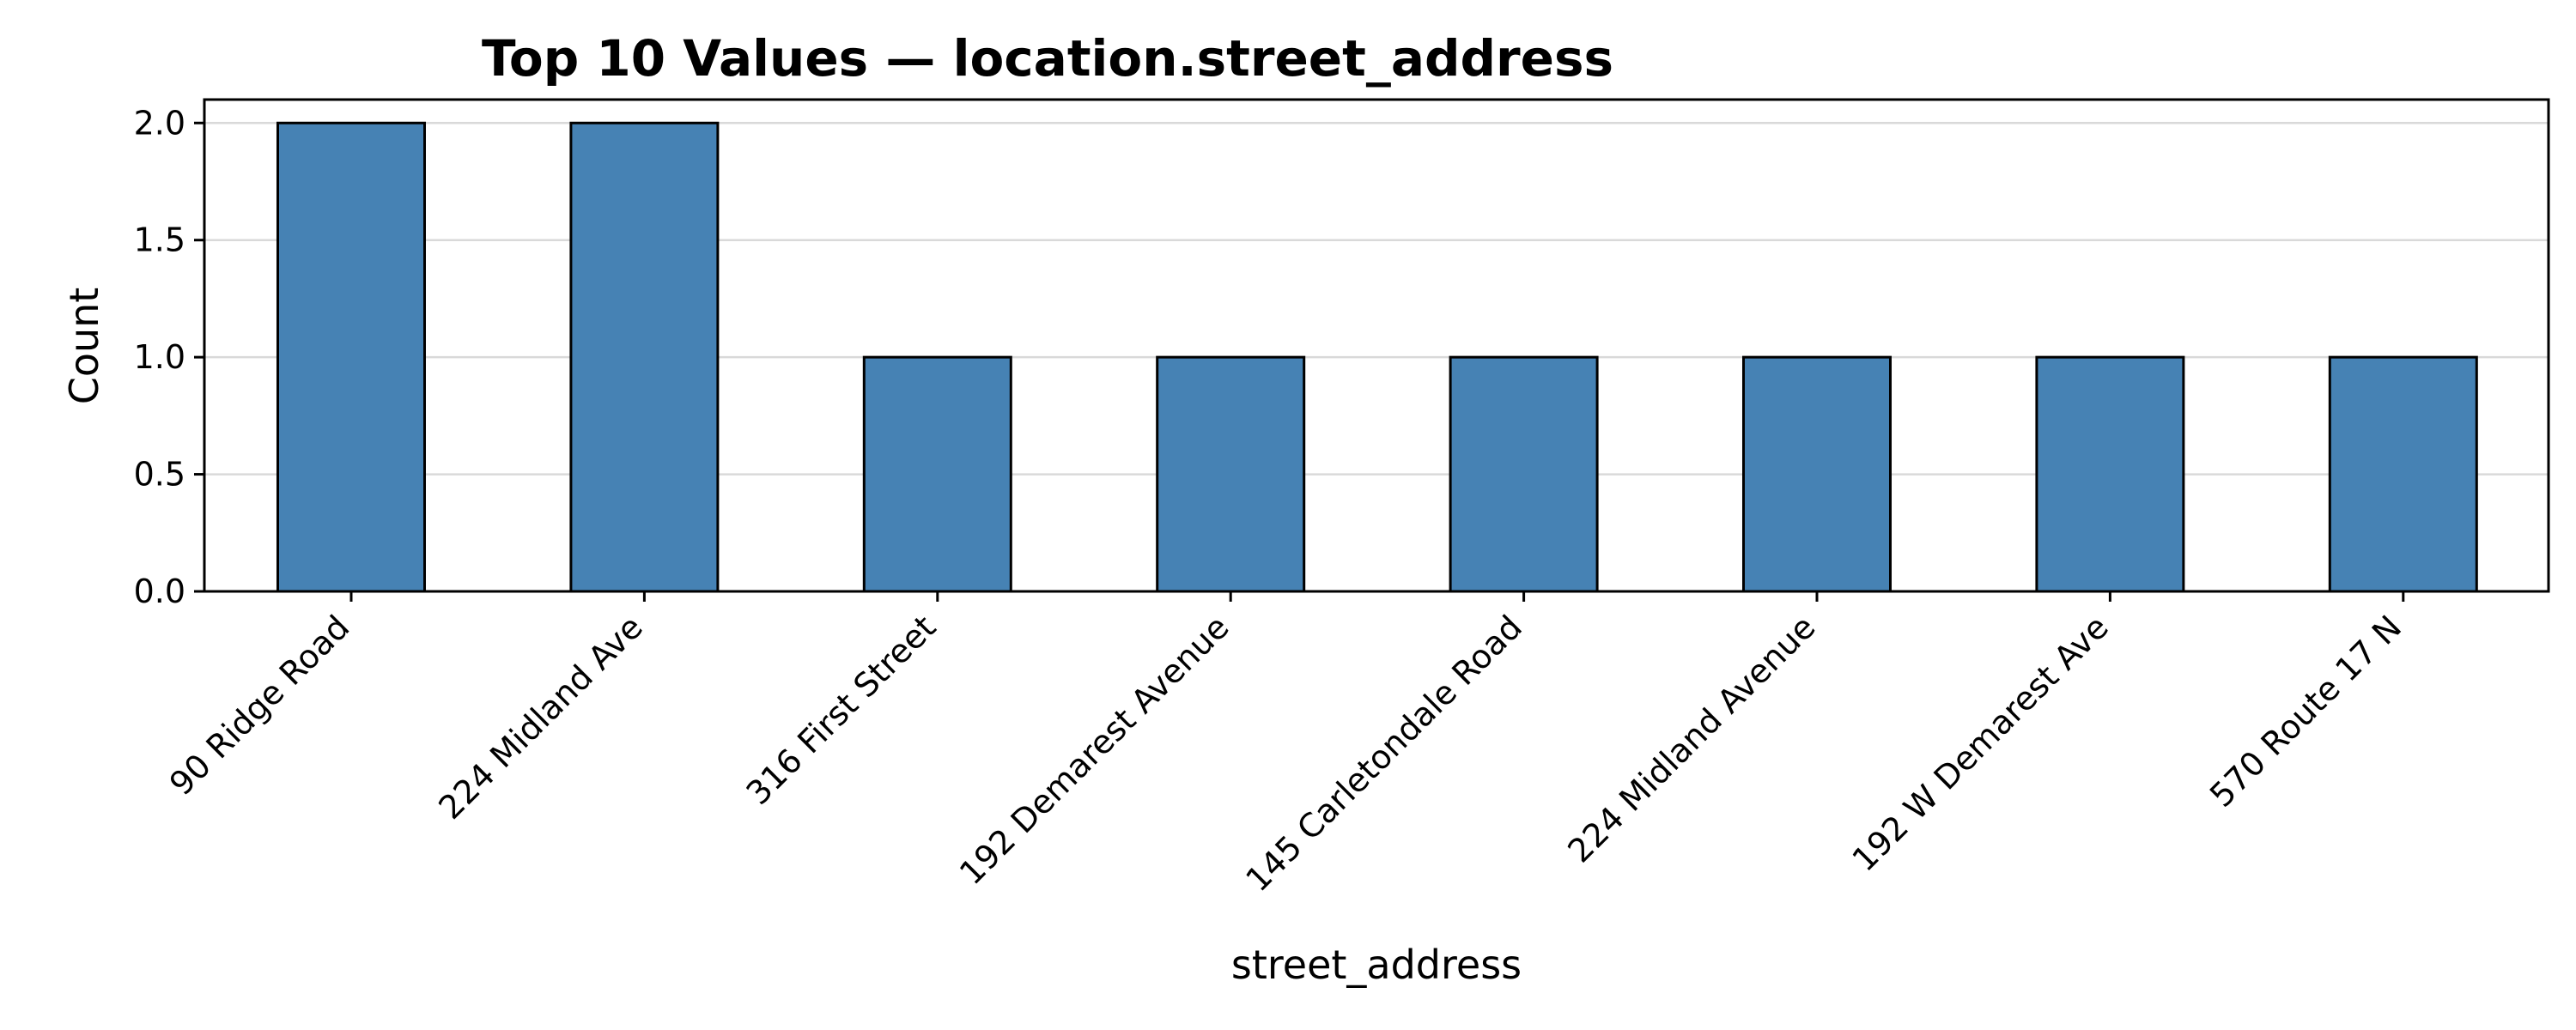  I want to click on x-tick-label: 570 Route 17 N, so click(2305, 711).